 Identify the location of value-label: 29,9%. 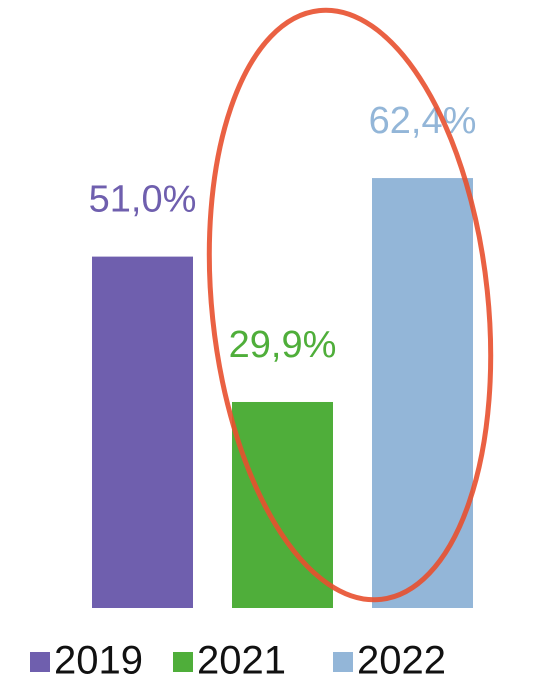
(283, 345).